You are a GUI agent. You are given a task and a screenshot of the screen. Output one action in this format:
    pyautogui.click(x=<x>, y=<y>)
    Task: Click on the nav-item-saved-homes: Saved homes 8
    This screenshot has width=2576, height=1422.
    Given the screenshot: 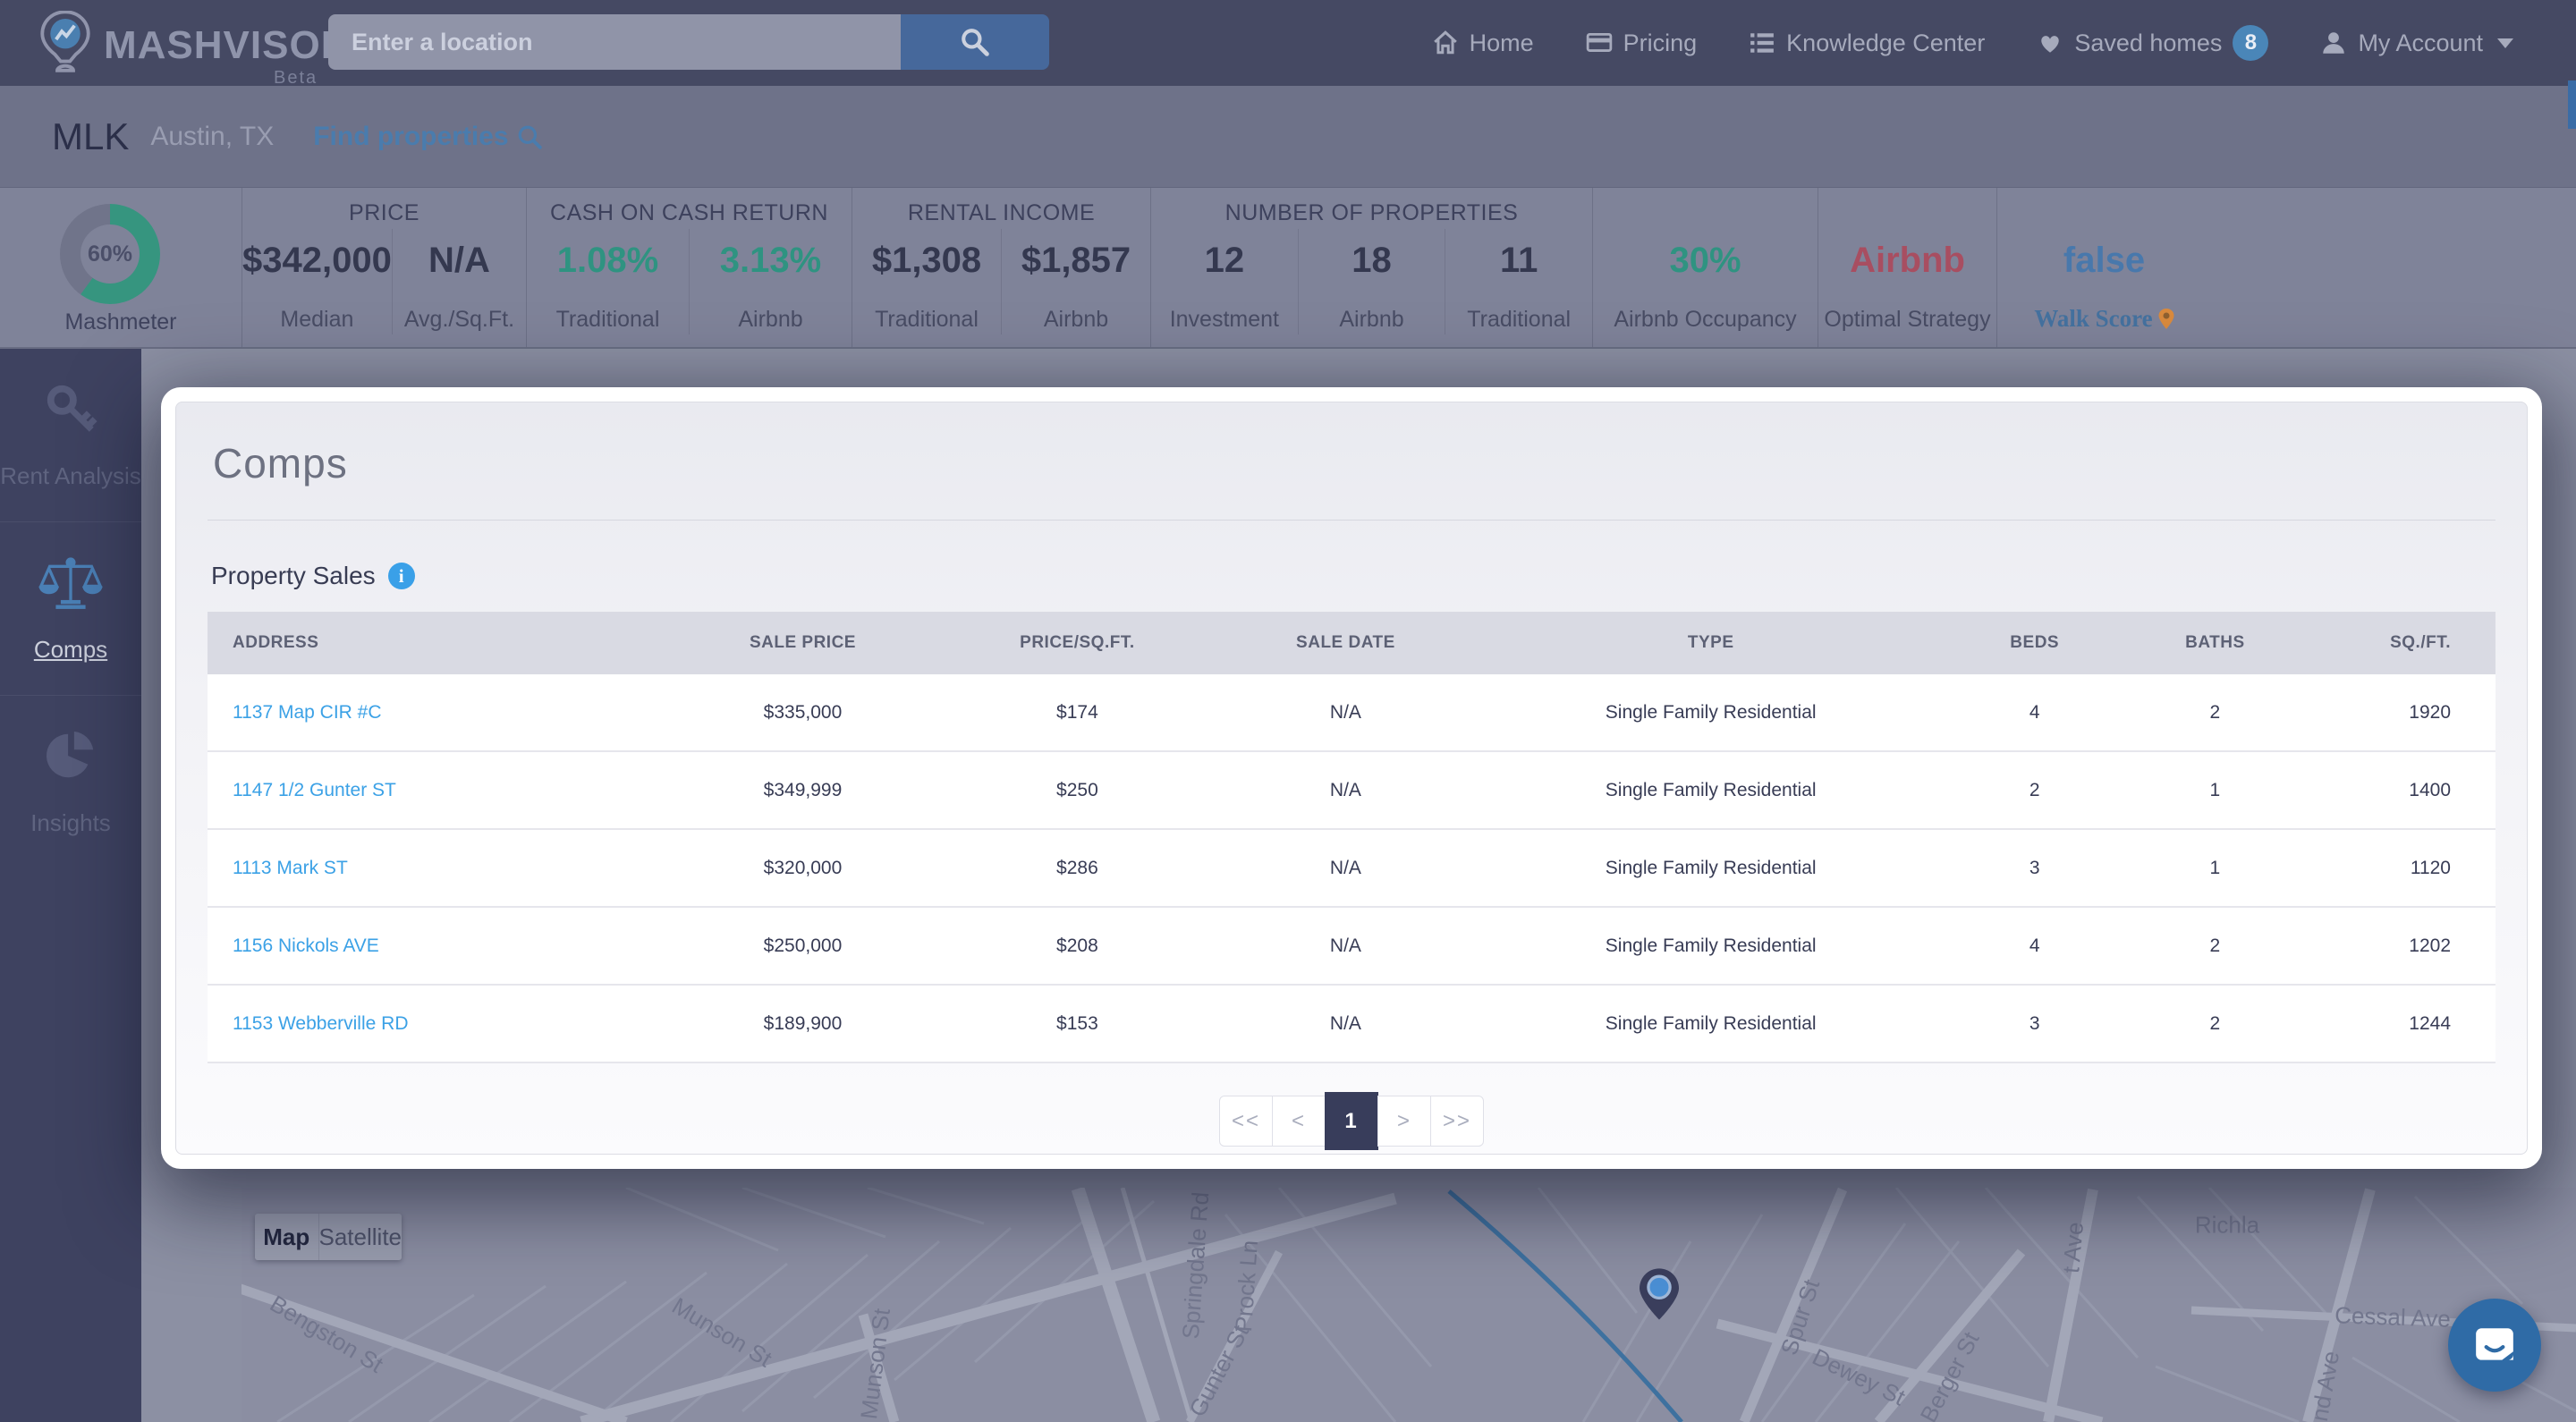 What is the action you would take?
    pyautogui.click(x=2153, y=43)
    